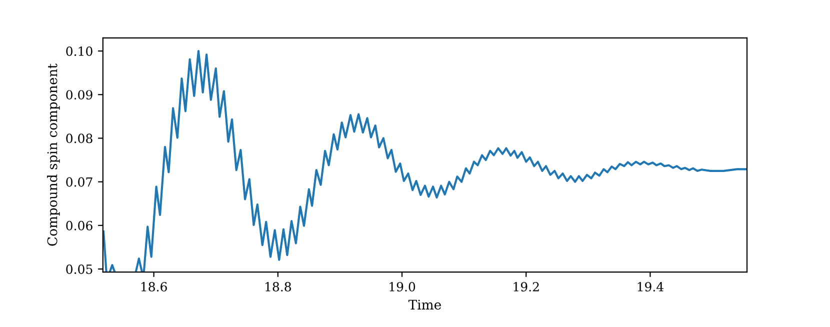 The width and height of the screenshot is (830, 327). Describe the element at coordinates (278, 287) in the screenshot. I see `x-tick-label: 18.8` at that location.